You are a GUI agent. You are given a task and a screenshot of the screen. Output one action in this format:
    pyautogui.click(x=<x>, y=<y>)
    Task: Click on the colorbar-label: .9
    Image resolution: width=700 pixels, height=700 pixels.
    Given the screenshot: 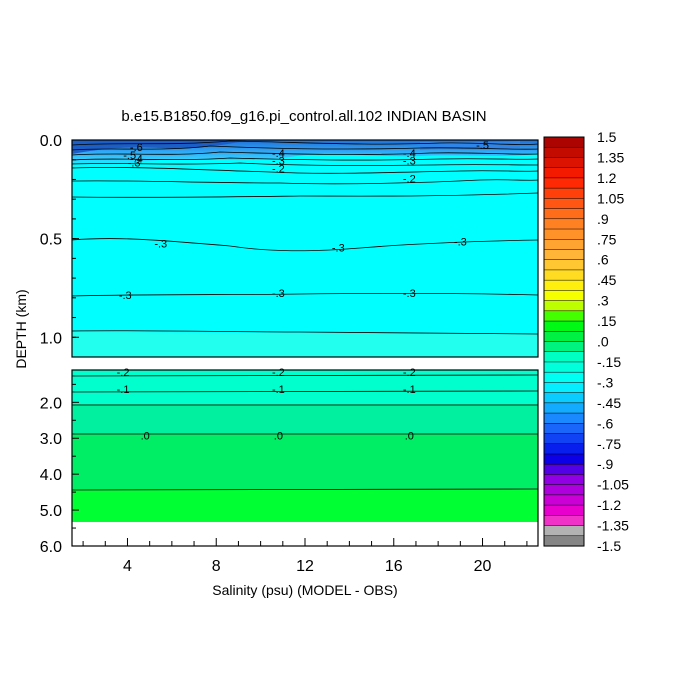 What is the action you would take?
    pyautogui.click(x=603, y=219)
    